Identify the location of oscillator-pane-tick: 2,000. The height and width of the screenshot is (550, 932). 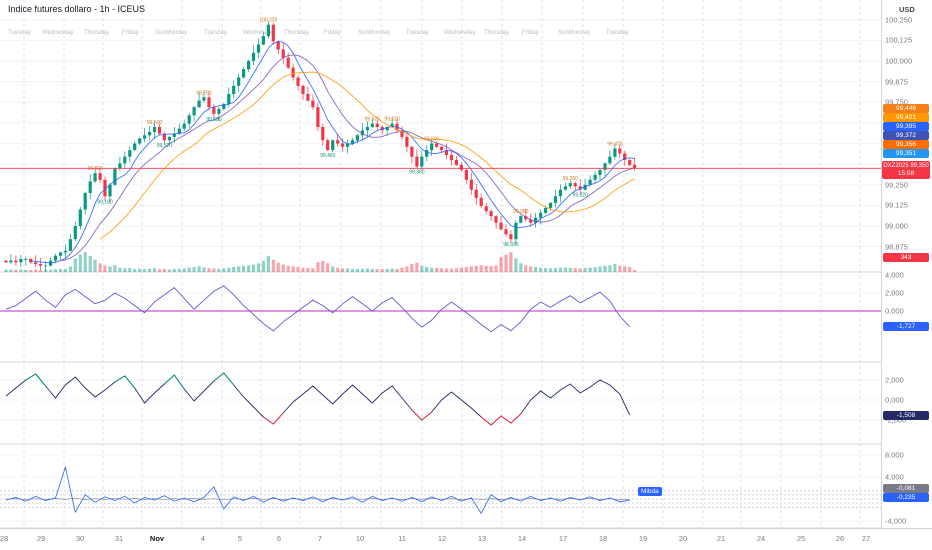
(894, 380).